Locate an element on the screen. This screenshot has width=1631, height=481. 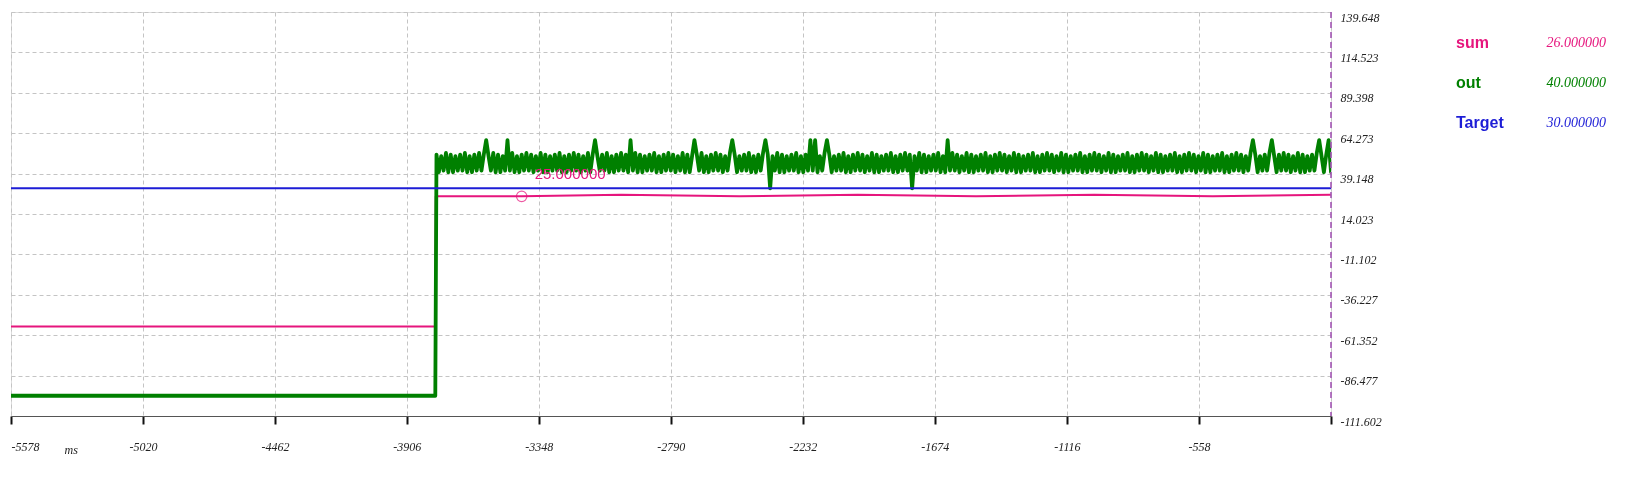
y-tick-label: 139.648 is located at coordinates (1360, 17).